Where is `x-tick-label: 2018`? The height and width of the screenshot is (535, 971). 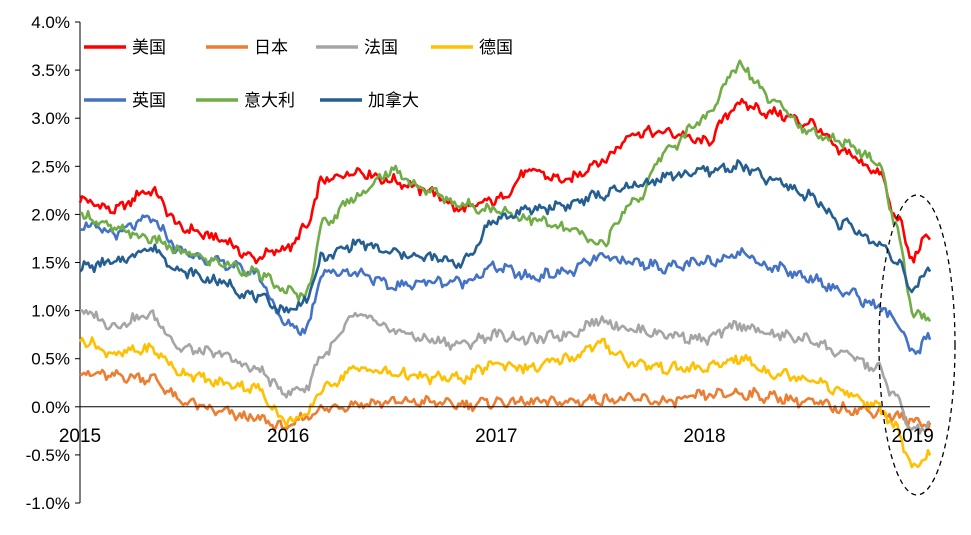
x-tick-label: 2018 is located at coordinates (704, 436).